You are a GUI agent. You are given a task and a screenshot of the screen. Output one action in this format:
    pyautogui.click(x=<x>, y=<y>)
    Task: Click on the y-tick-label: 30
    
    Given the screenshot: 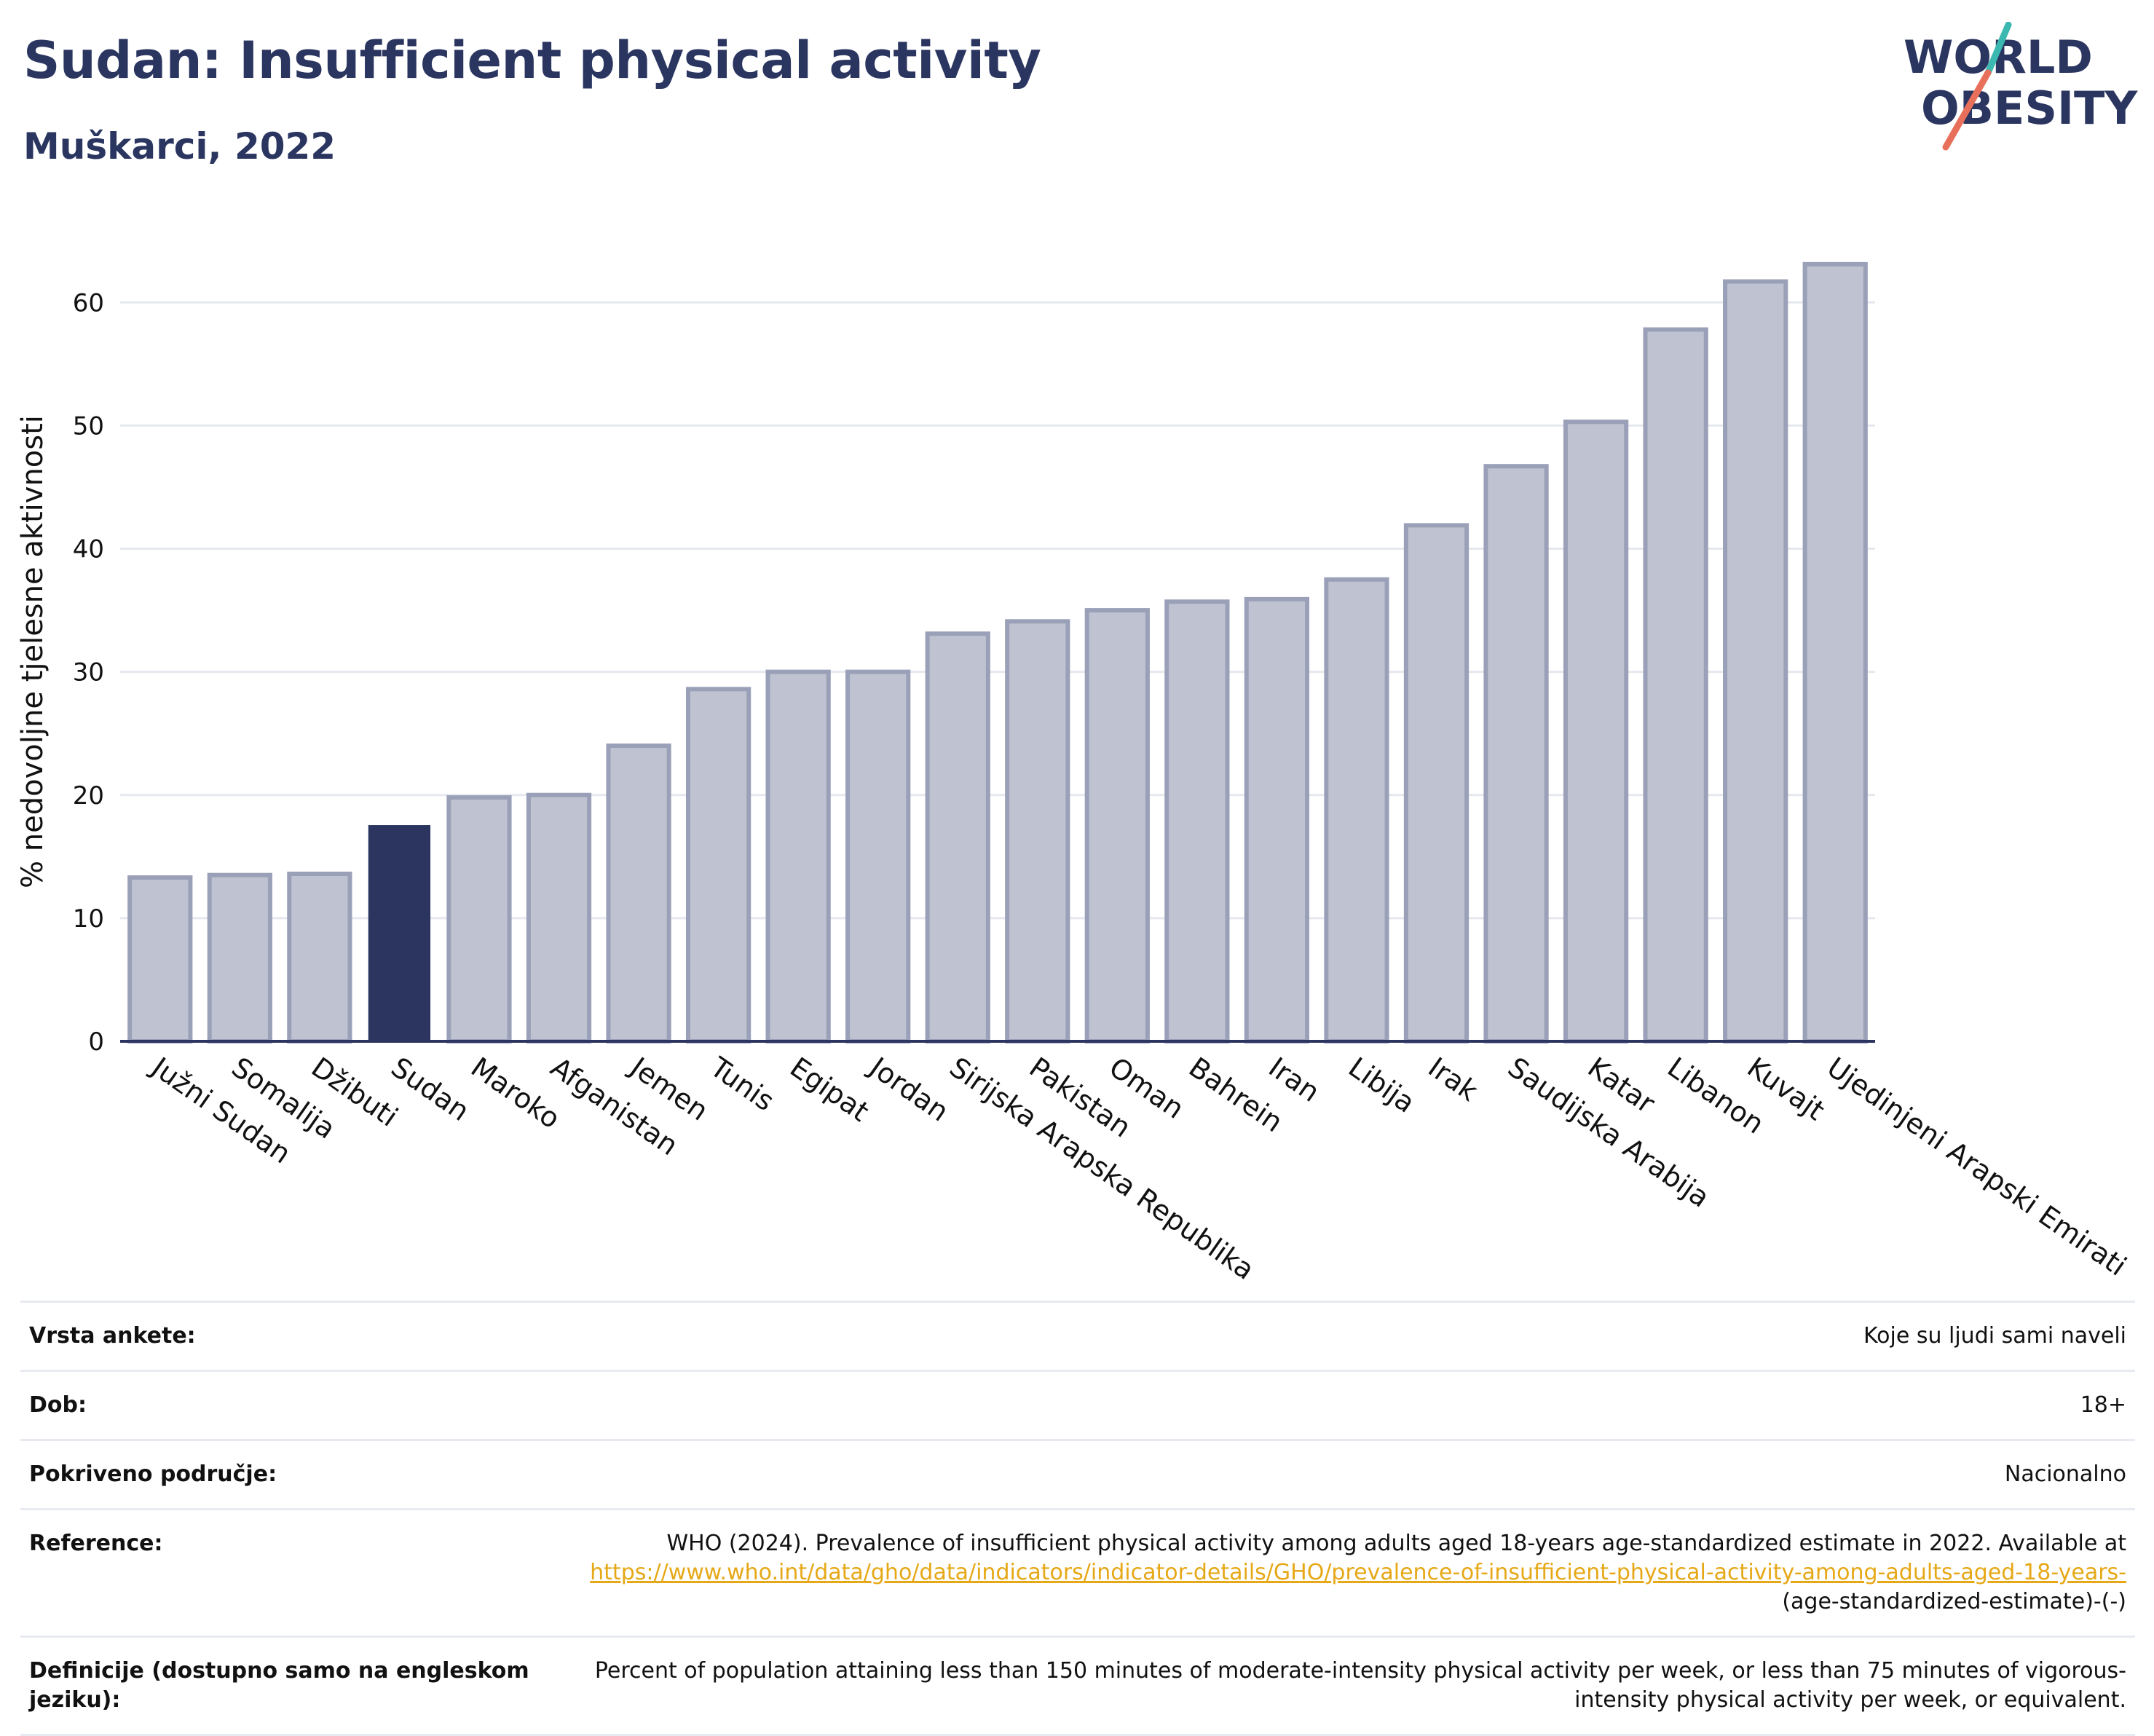 What is the action you would take?
    pyautogui.click(x=88, y=672)
    